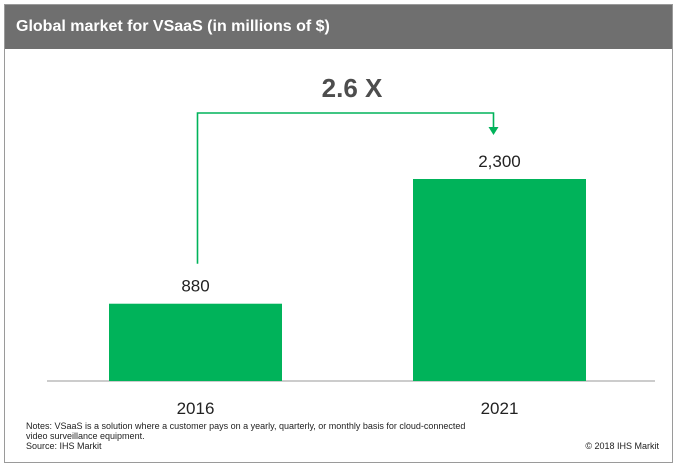 This screenshot has height=469, width=679. I want to click on data-label-2021: 2,300, so click(499, 161).